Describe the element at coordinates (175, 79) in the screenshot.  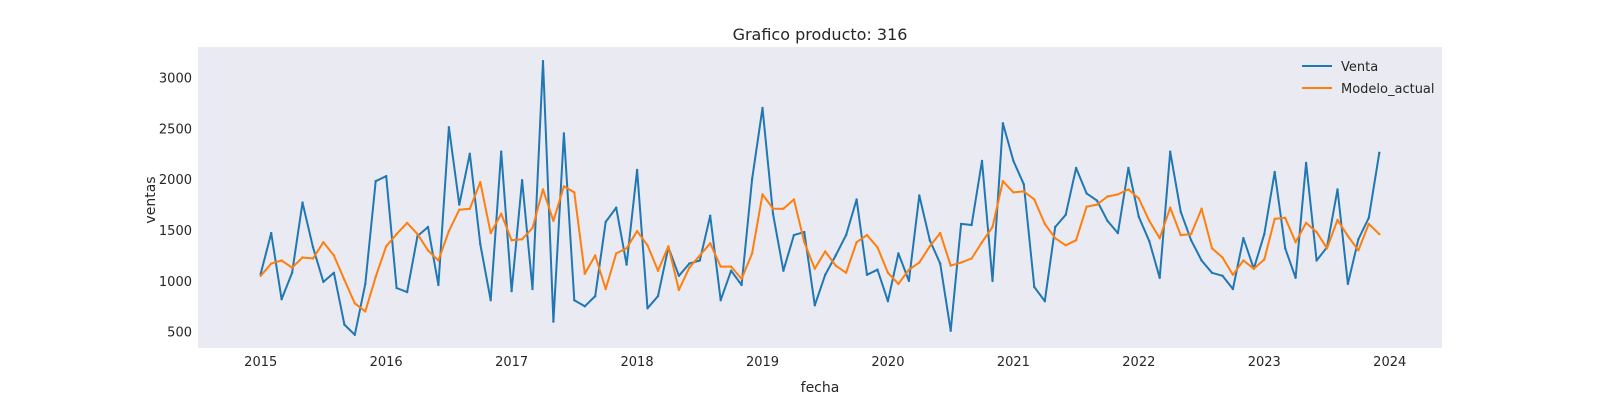
I see `y-tick-label: 3000` at that location.